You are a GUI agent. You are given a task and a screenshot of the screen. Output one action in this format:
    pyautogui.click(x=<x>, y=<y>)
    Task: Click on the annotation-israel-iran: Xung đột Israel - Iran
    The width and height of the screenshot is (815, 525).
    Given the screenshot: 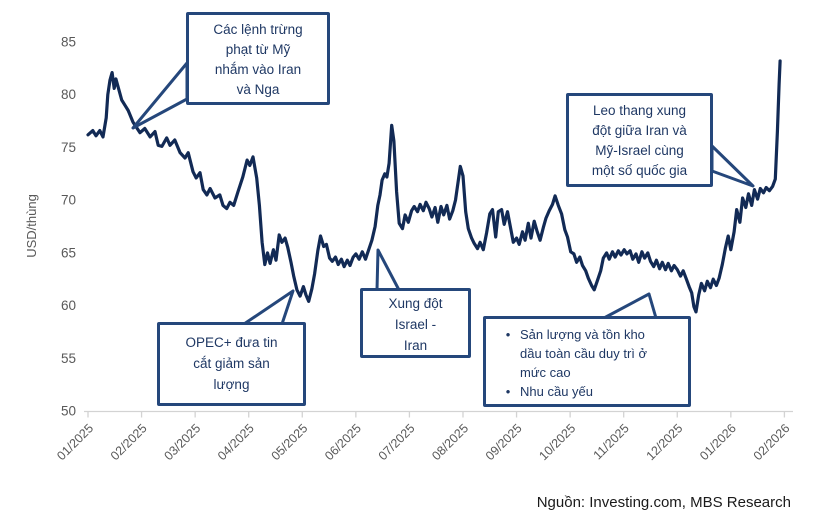 What is the action you would take?
    pyautogui.click(x=415, y=323)
    